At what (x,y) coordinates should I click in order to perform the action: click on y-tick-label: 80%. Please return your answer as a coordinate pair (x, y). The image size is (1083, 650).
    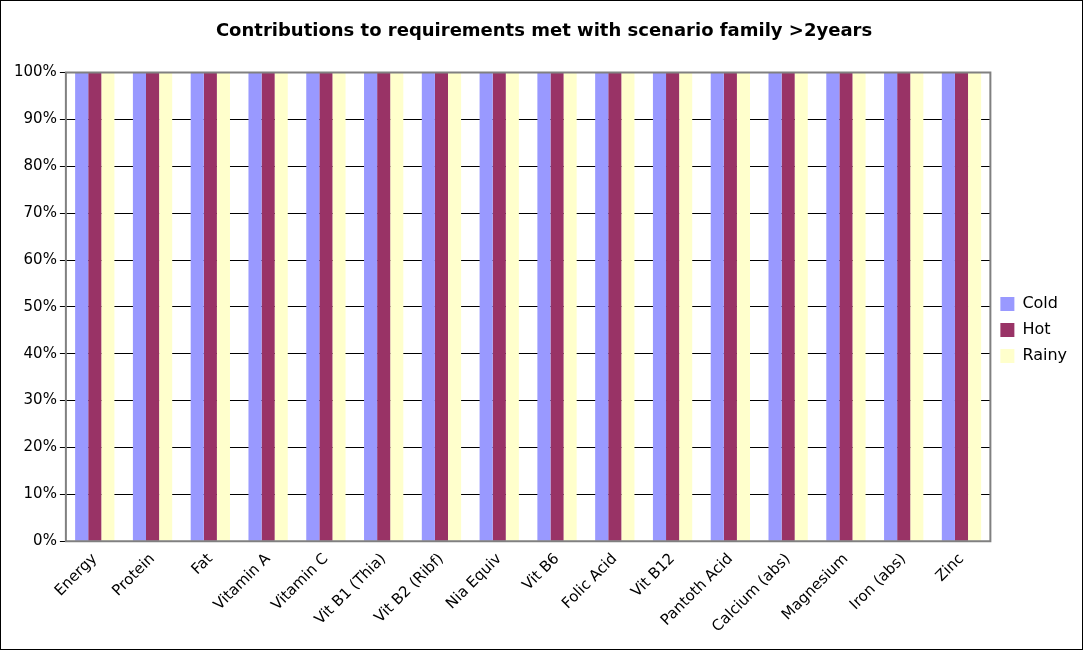
    Looking at the image, I should click on (40, 165).